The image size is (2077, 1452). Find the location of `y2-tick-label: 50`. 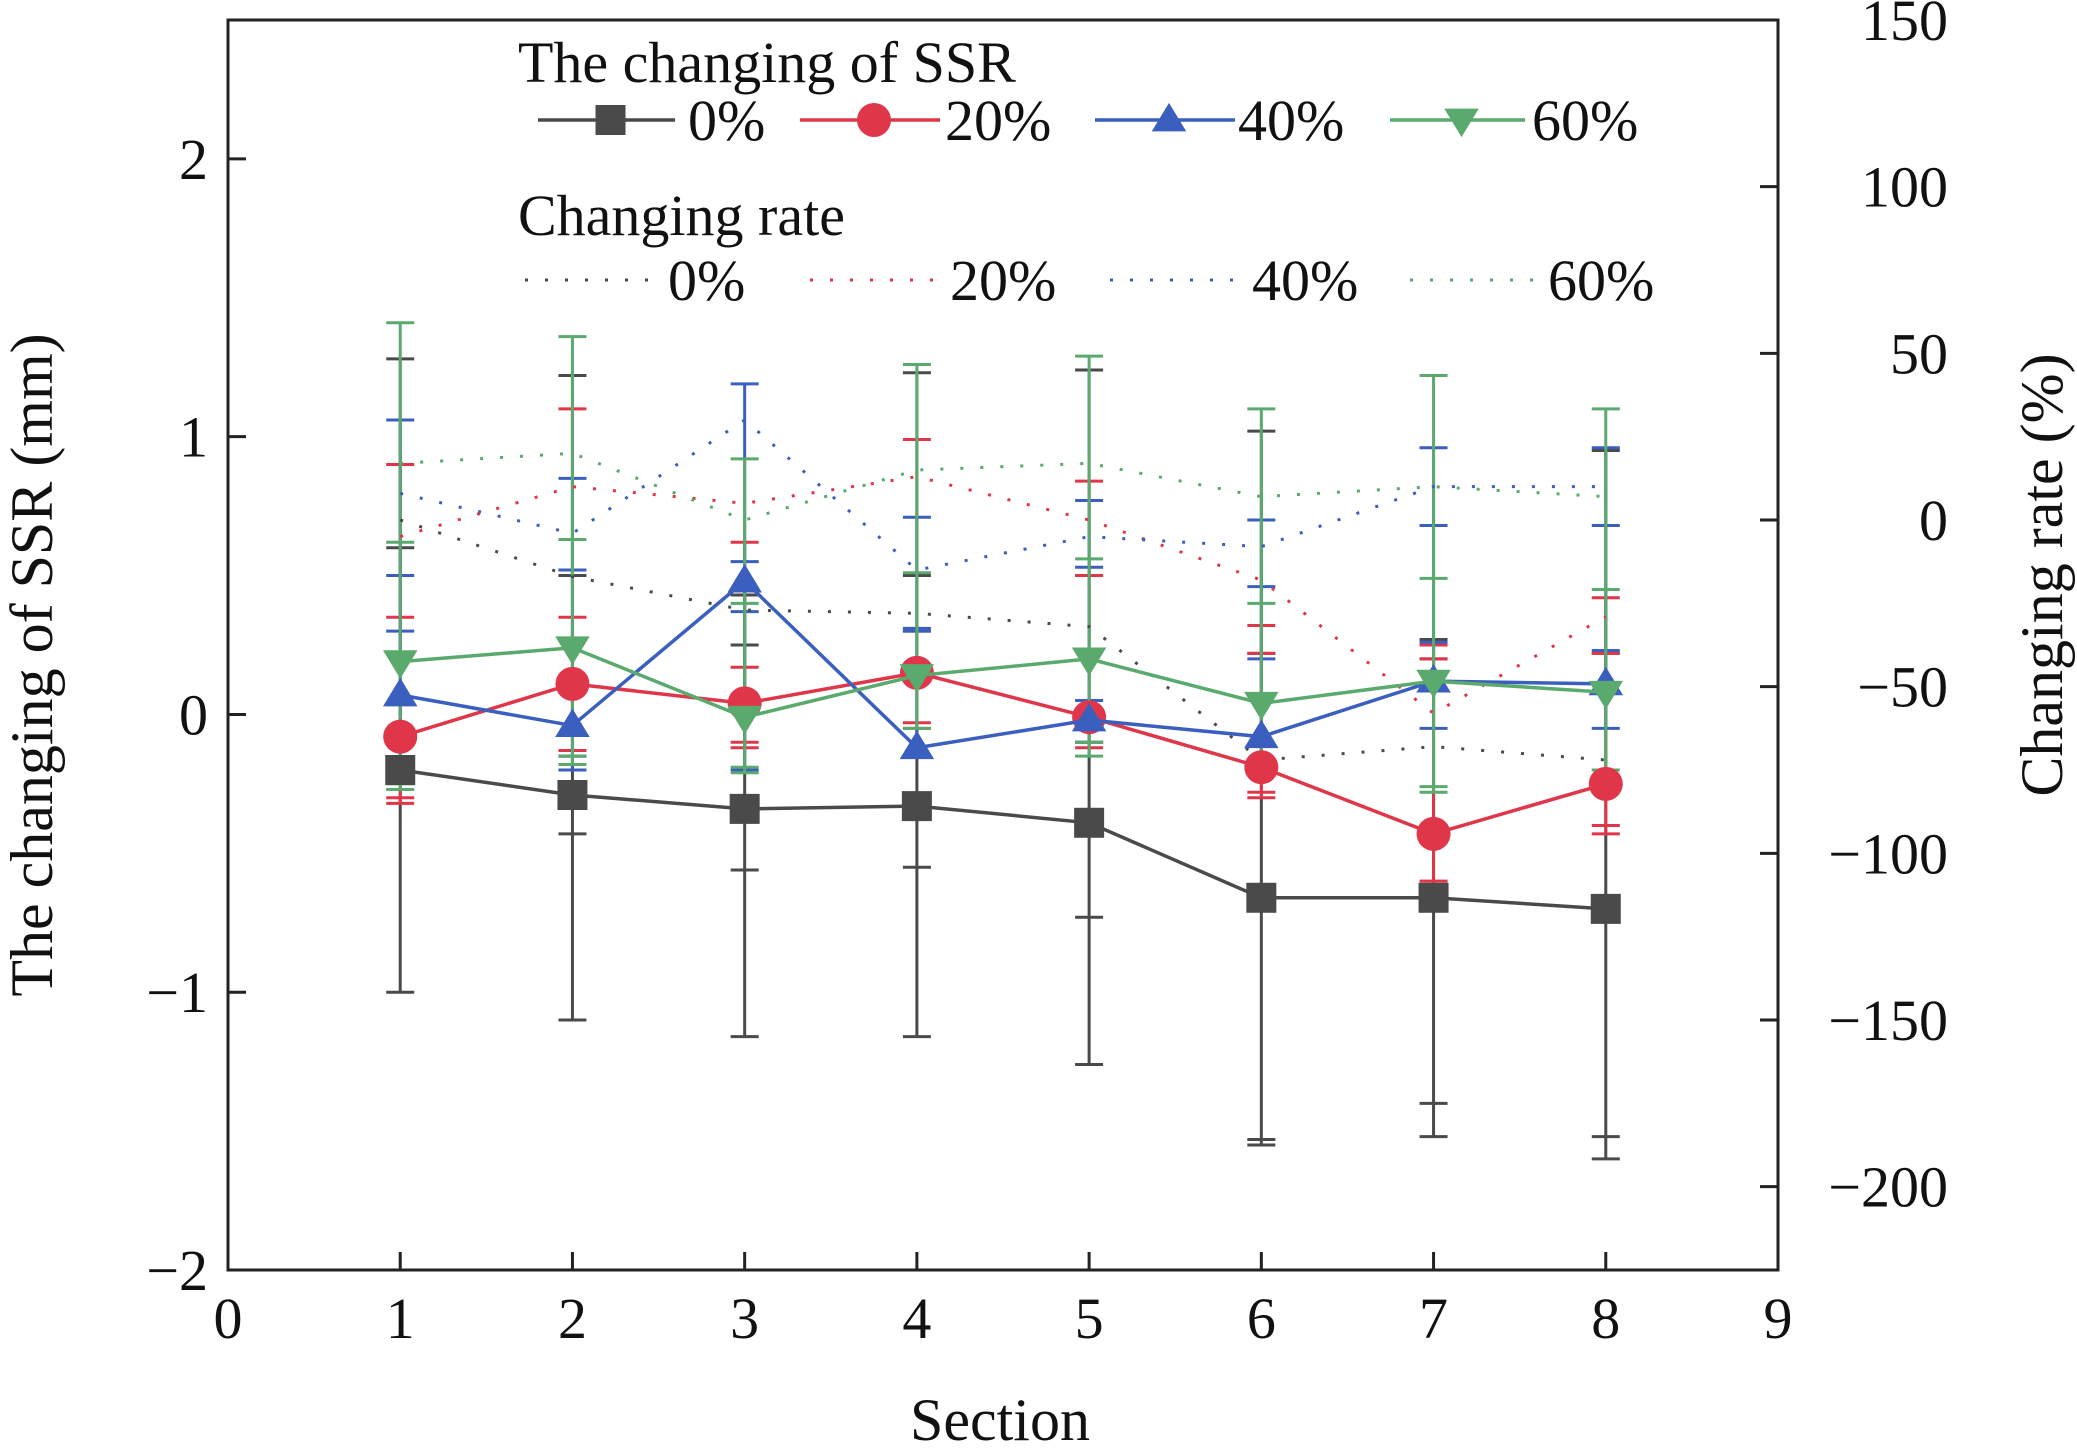

y2-tick-label: 50 is located at coordinates (1919, 353).